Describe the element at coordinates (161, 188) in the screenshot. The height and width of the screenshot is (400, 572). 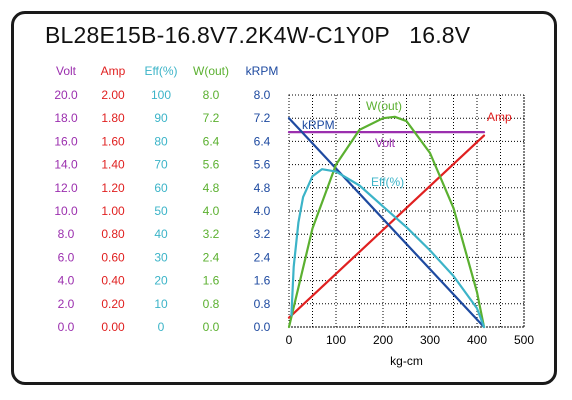
I see `tick-label: 60` at that location.